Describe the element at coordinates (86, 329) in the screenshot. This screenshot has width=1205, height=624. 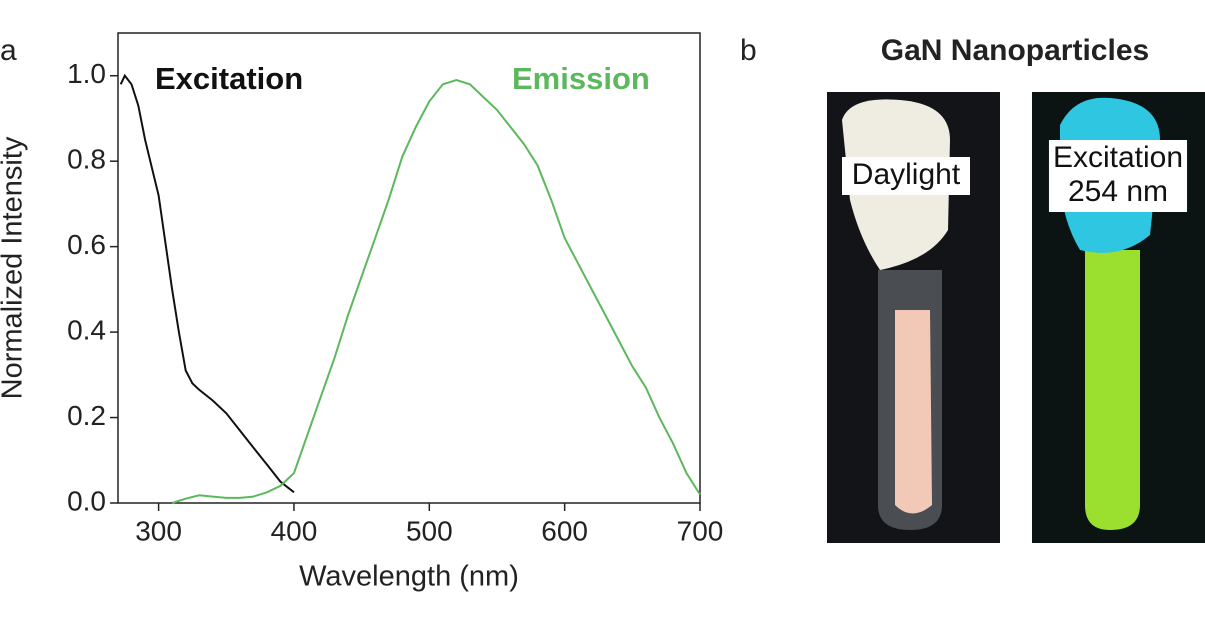
I see `y-tick-label: 0.4` at that location.